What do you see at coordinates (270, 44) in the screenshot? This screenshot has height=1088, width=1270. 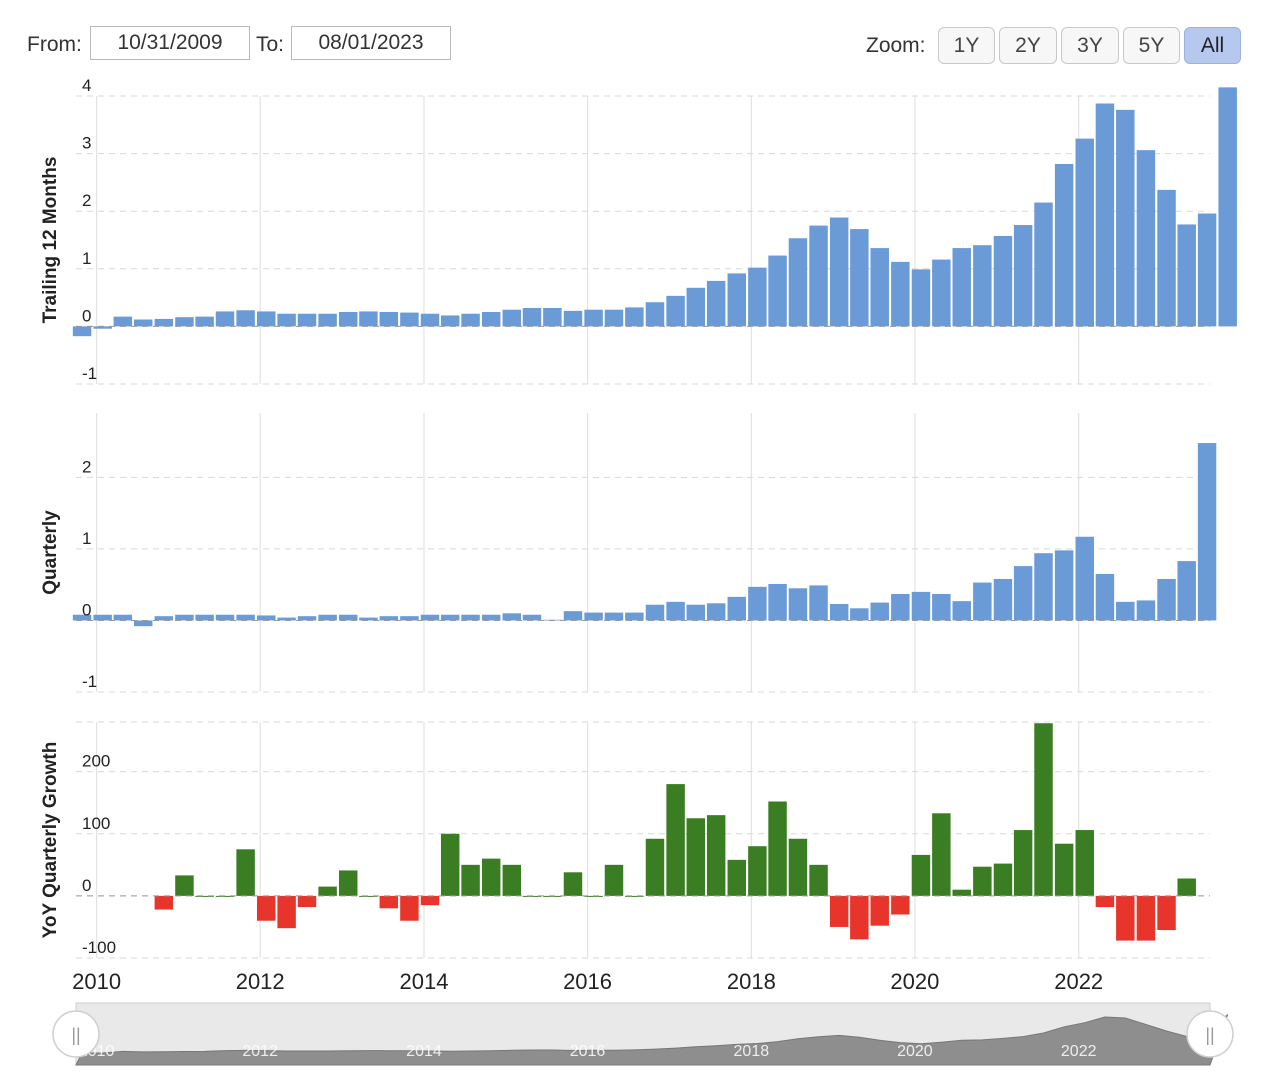 I see `to-label: To:` at bounding box center [270, 44].